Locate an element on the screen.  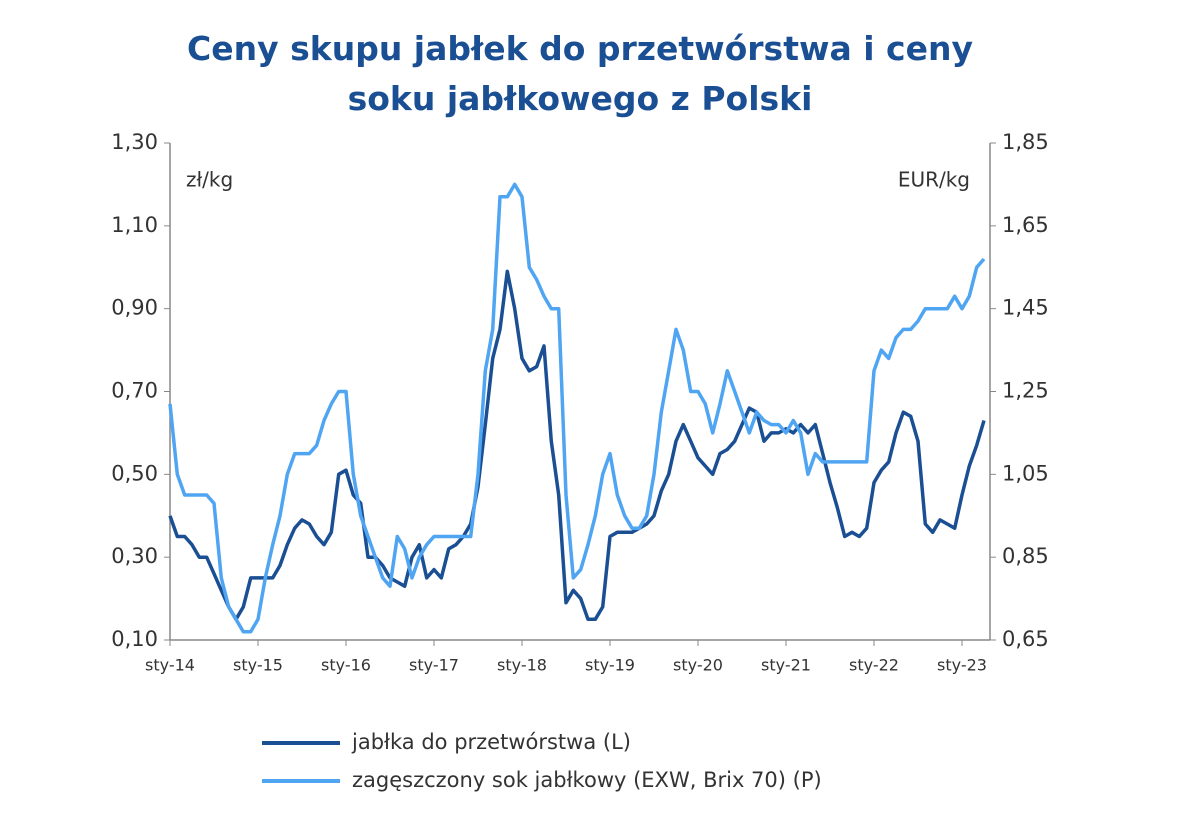
y-tick-label: 0,10 is located at coordinates (134, 639).